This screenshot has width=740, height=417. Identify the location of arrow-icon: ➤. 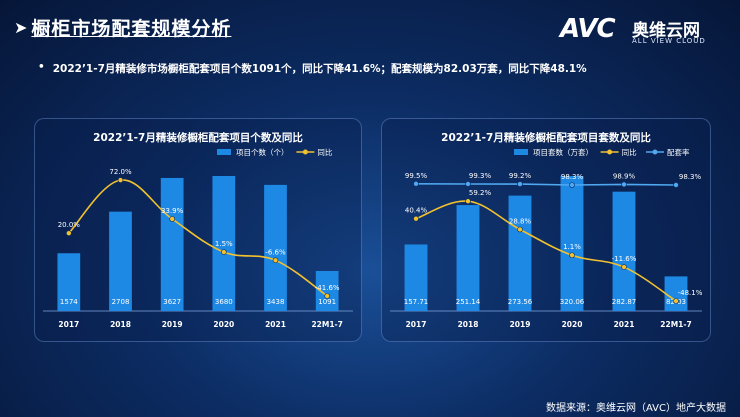
(21, 27).